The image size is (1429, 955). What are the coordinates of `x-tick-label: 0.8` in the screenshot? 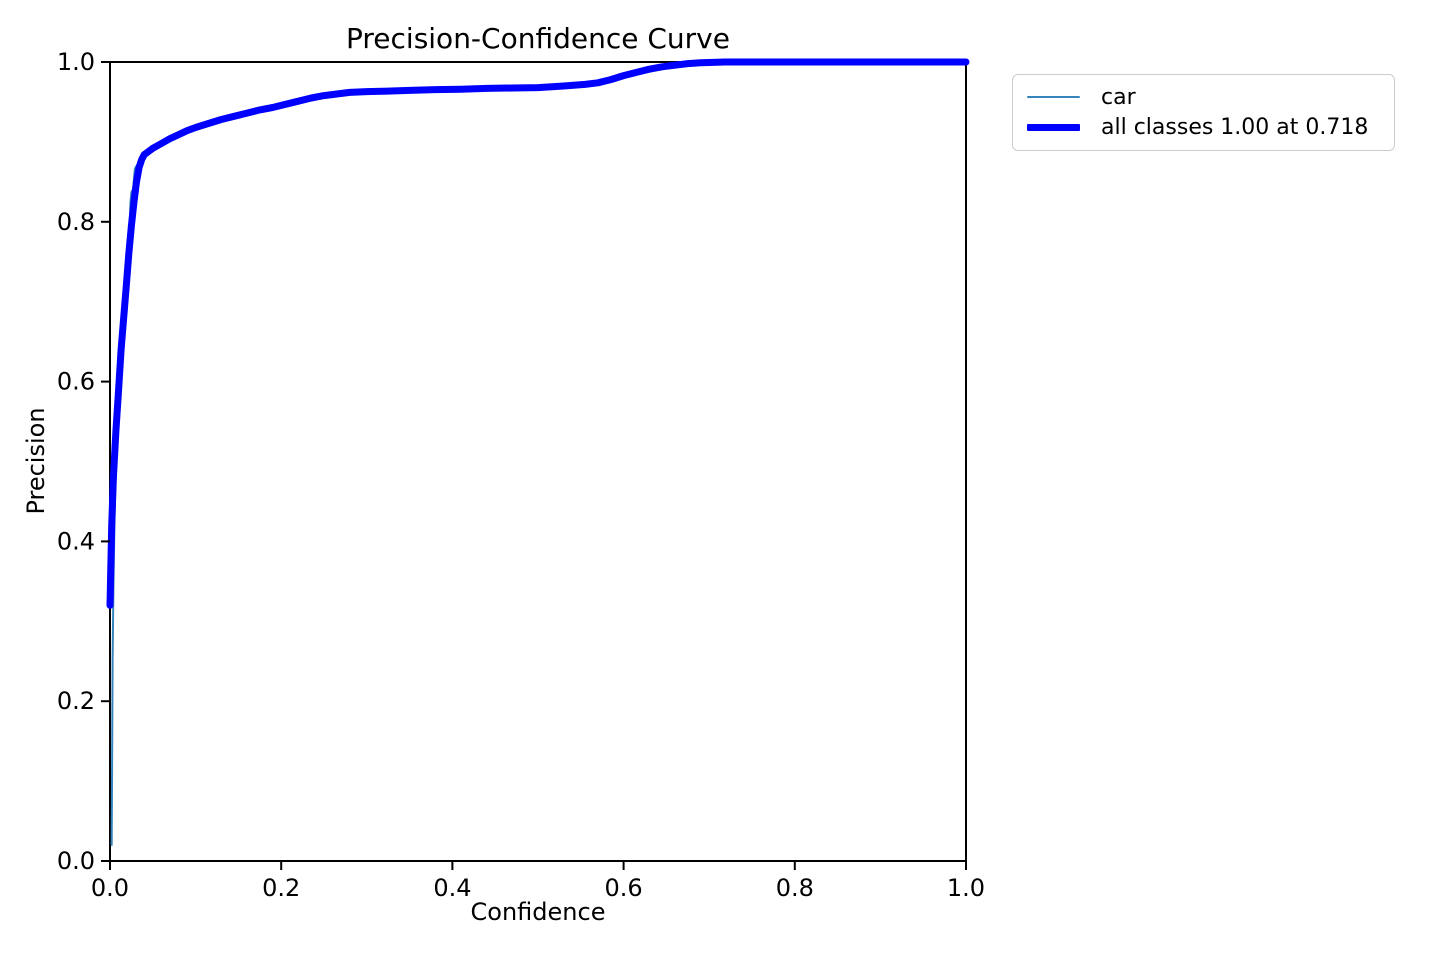 It's located at (795, 888).